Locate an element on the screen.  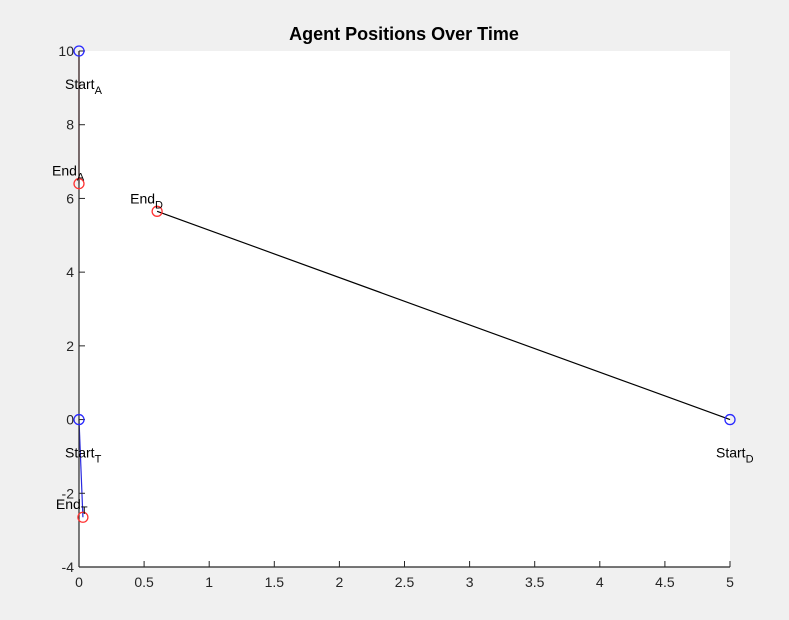
y-tick-label: -4 is located at coordinates (68, 567).